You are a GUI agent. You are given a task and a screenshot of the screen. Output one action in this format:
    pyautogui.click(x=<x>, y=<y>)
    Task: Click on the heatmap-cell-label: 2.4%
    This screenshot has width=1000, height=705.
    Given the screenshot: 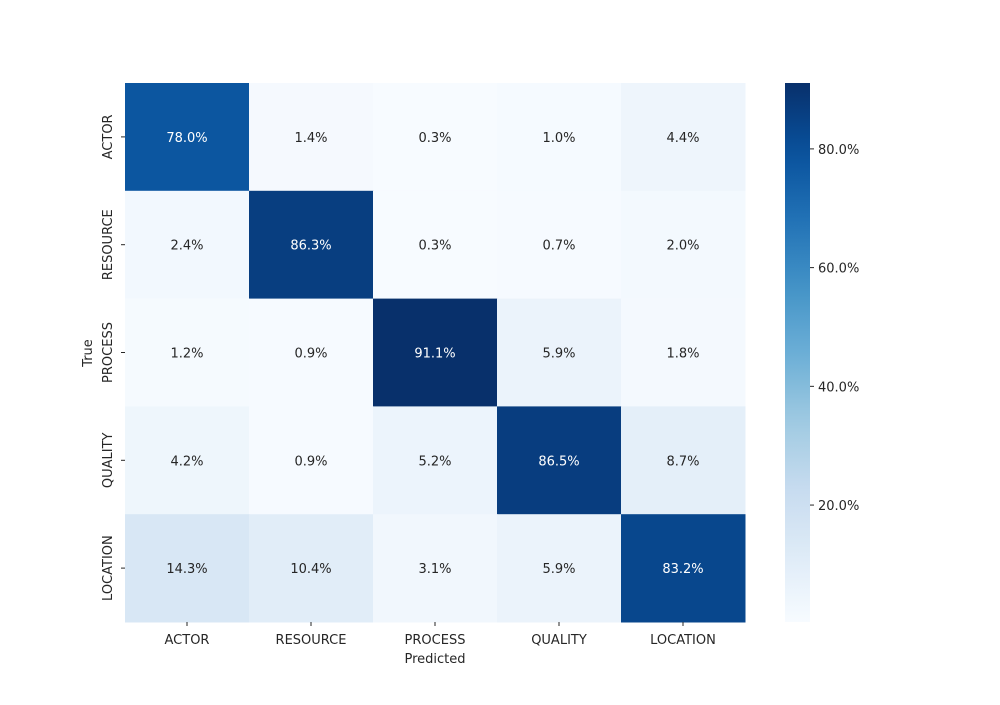 What is the action you would take?
    pyautogui.click(x=186, y=246)
    